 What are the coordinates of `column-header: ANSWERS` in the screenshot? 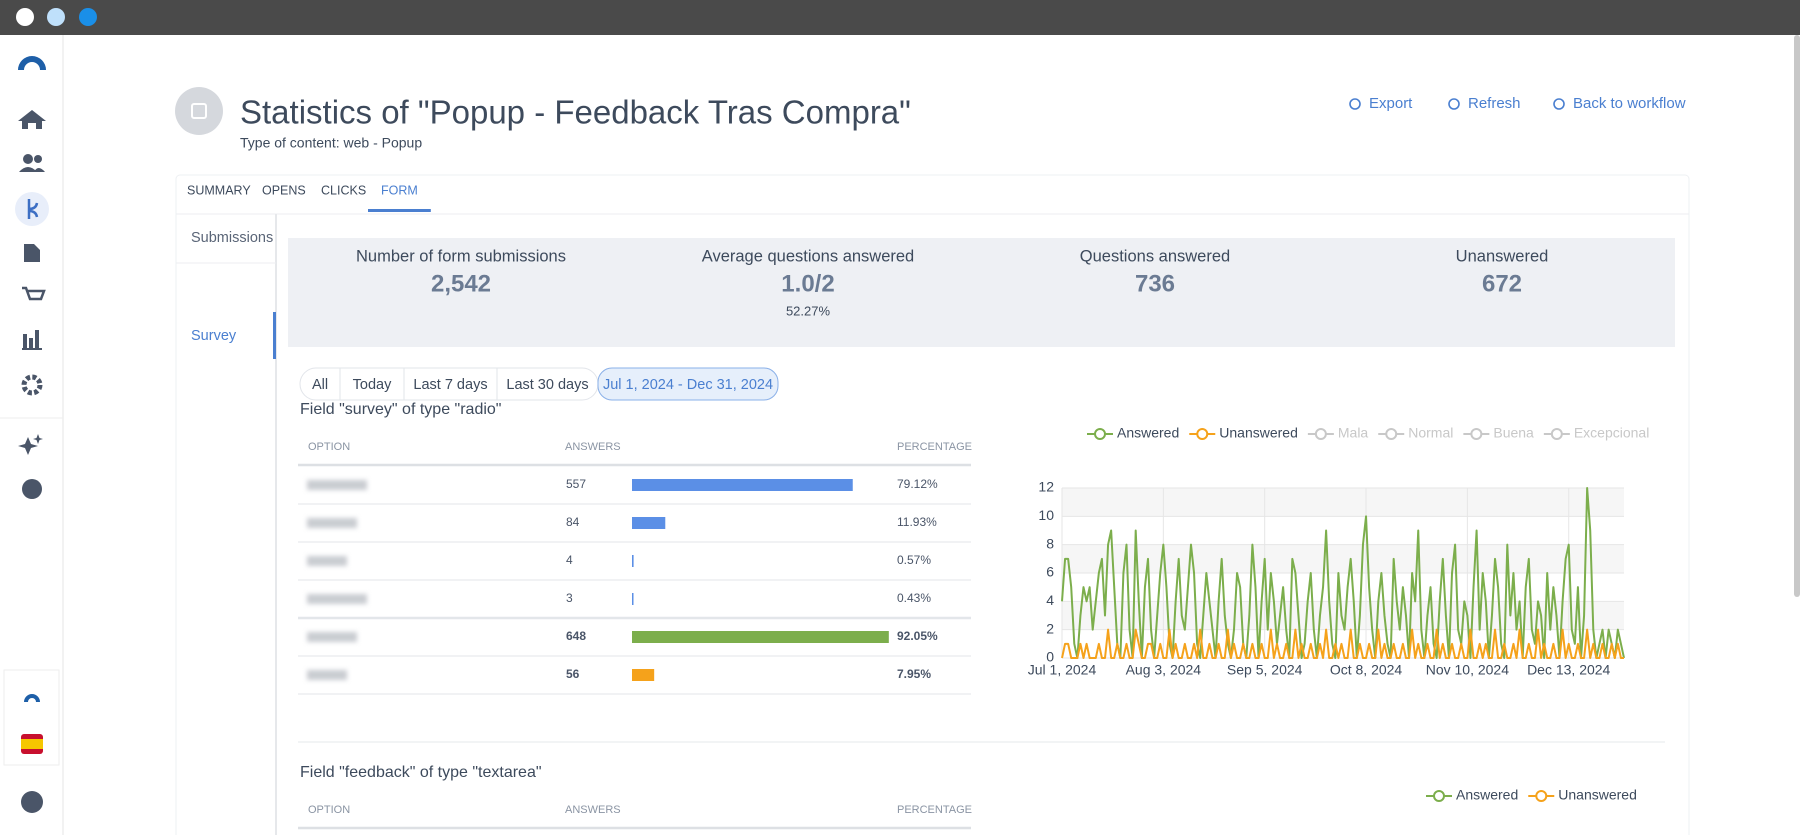 It's located at (593, 810).